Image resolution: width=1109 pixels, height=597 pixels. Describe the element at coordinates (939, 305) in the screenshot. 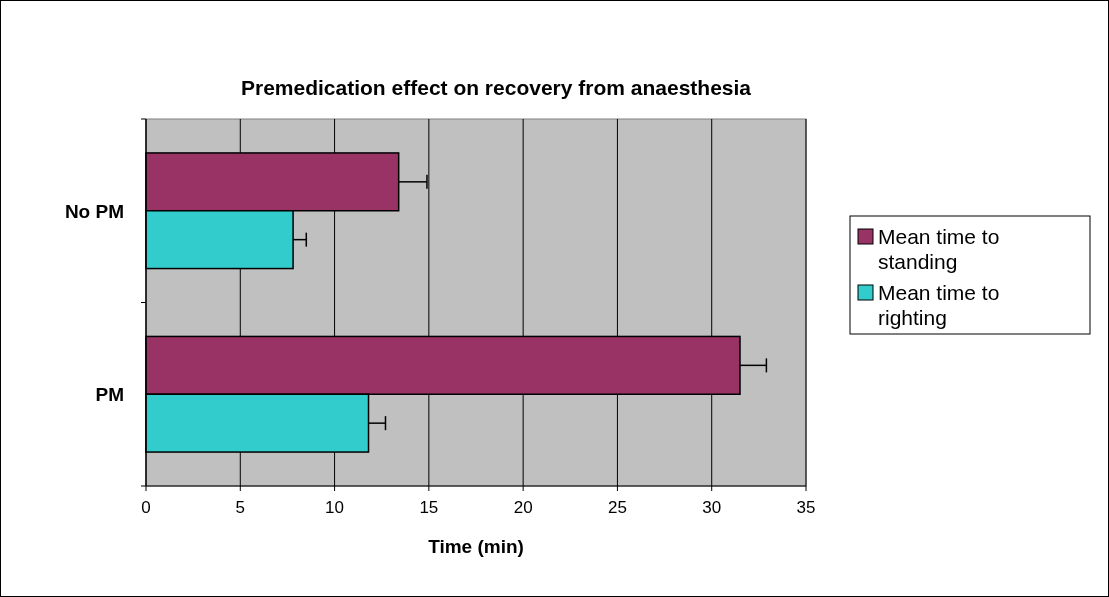

I see `legend-label: Mean time to righting` at that location.